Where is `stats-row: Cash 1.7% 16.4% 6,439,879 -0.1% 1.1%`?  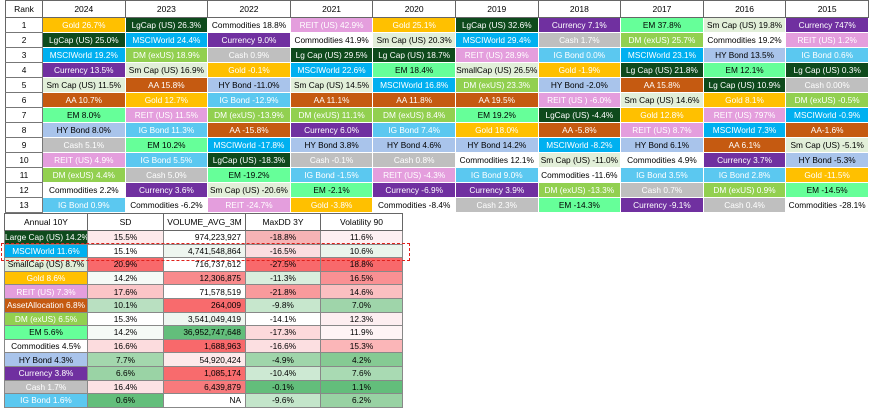
stats-row: Cash 1.7% 16.4% 6,439,879 -0.1% 1.1% is located at coordinates (203, 387).